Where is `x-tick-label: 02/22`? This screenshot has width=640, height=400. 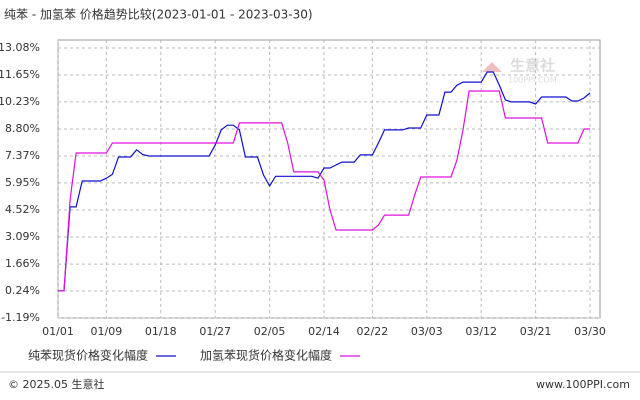
x-tick-label: 02/22 is located at coordinates (373, 331).